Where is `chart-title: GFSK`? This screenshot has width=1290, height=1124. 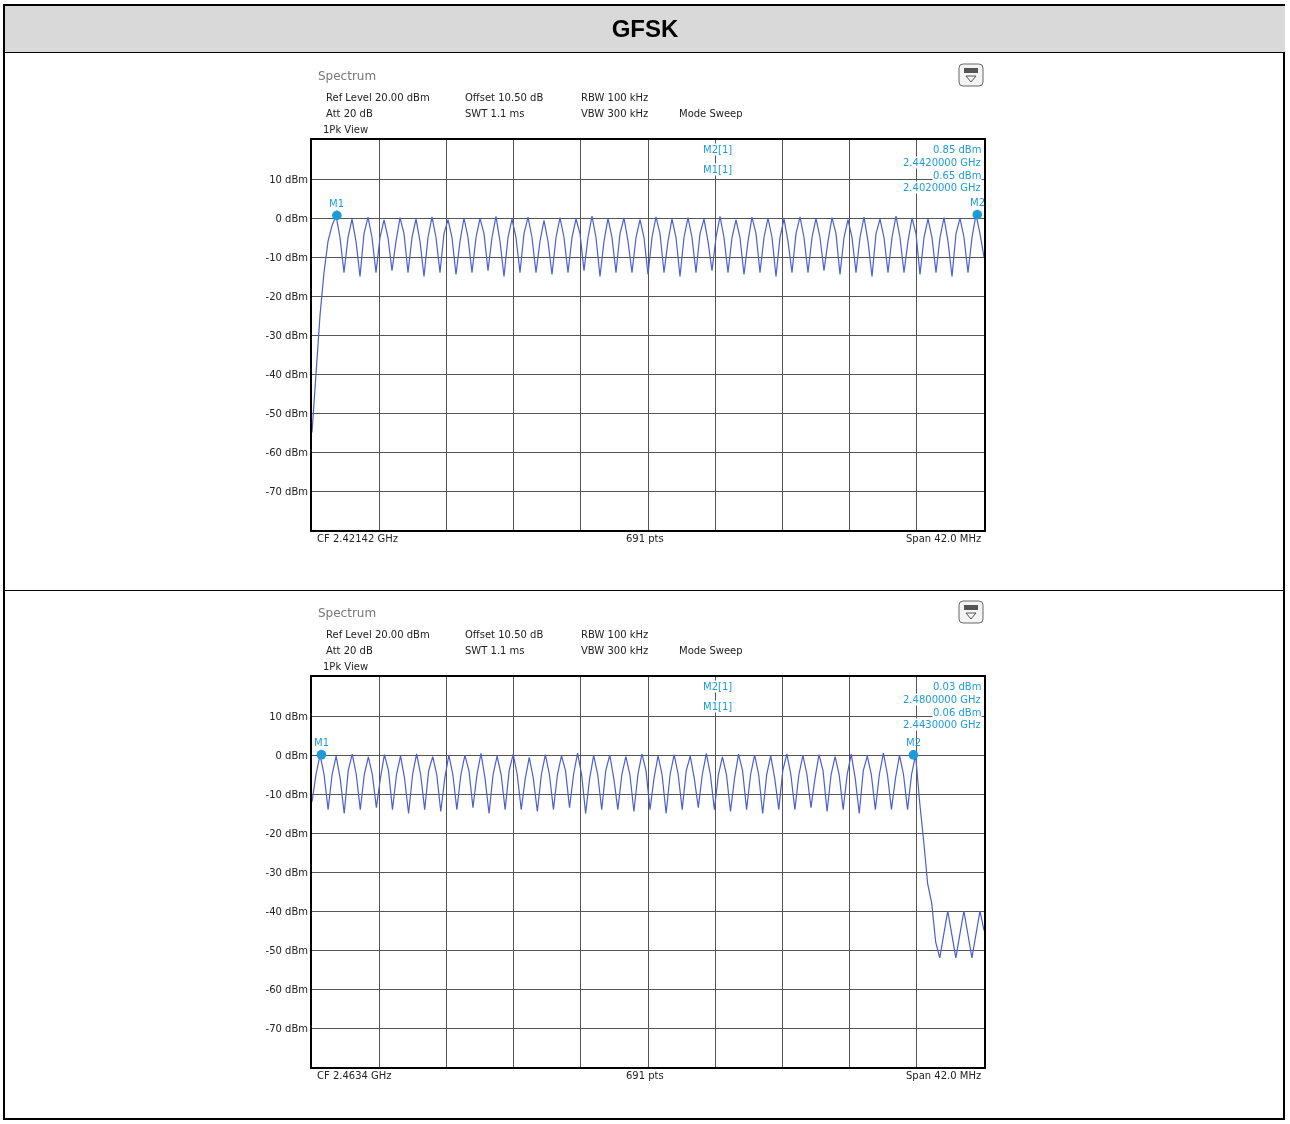
chart-title: GFSK is located at coordinates (645, 29).